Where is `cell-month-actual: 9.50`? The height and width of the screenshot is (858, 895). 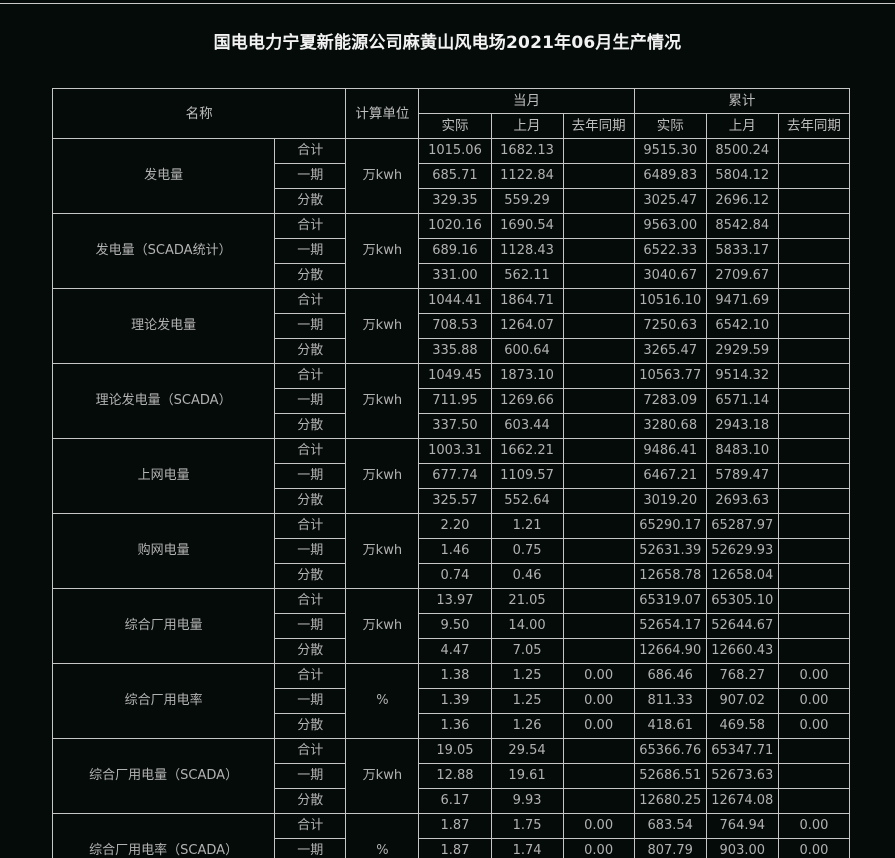
cell-month-actual: 9.50 is located at coordinates (455, 626).